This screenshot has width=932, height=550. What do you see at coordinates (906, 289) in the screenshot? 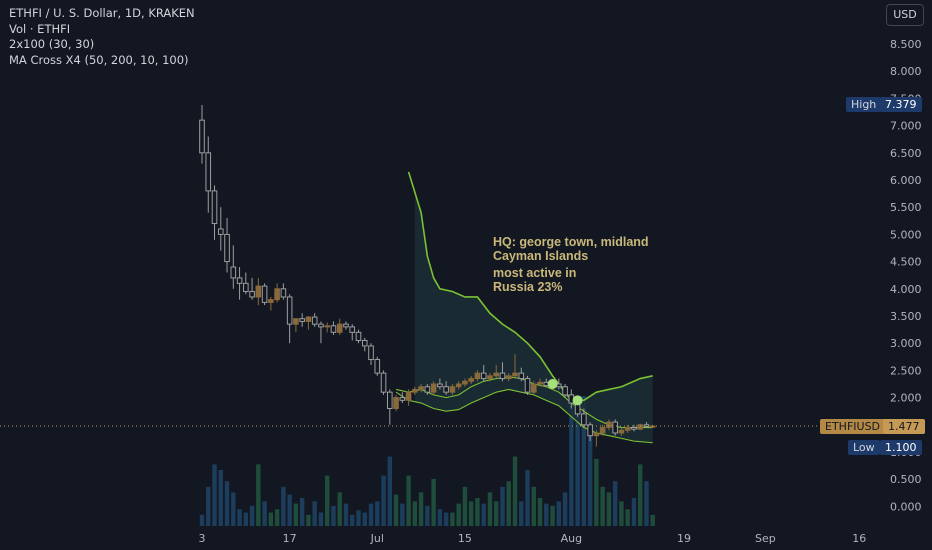
I see `y-tick-label: 4.000` at bounding box center [906, 289].